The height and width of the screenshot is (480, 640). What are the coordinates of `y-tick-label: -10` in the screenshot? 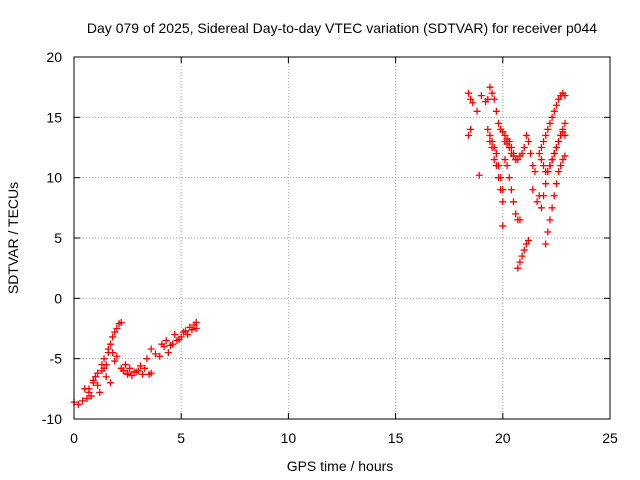 It's located at (52, 419).